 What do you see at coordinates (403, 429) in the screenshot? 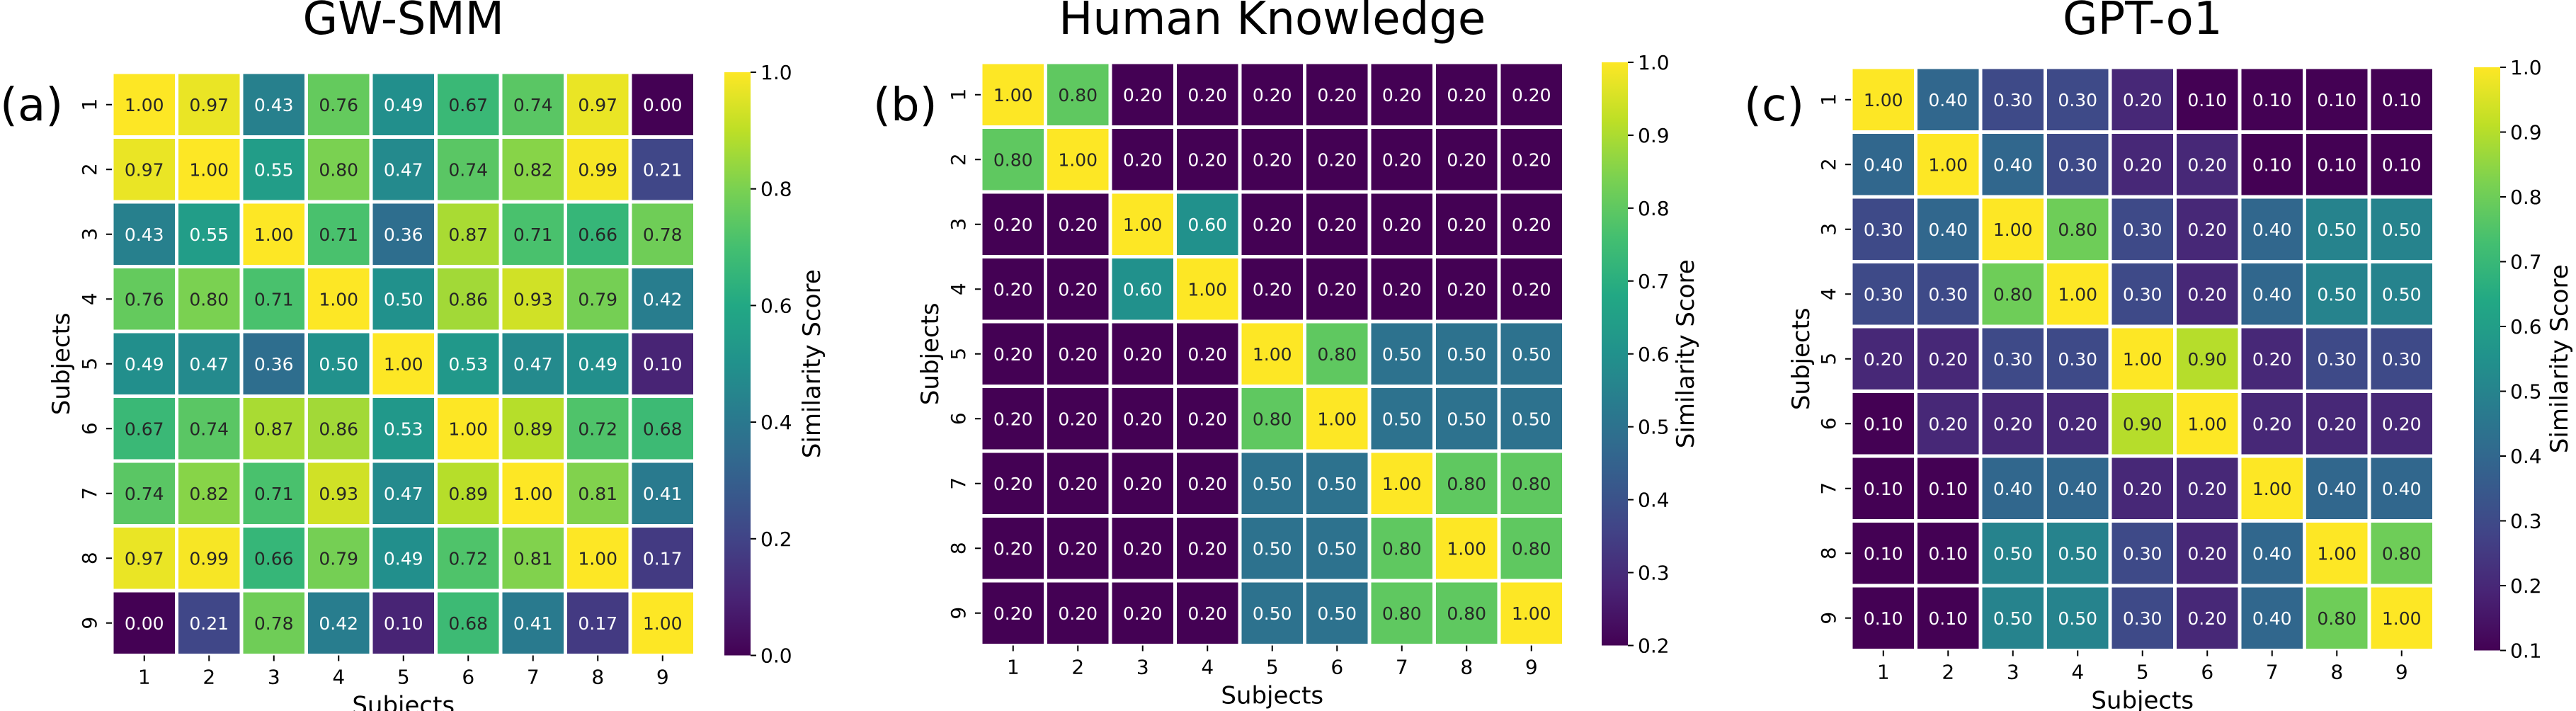
I see `cell-value-label: 0.53` at bounding box center [403, 429].